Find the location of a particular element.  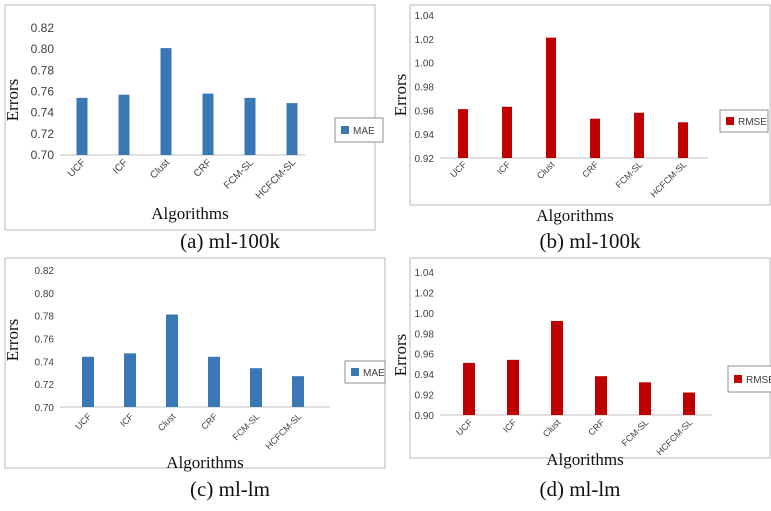

panel-caption: (b) ml-100k is located at coordinates (590, 241).